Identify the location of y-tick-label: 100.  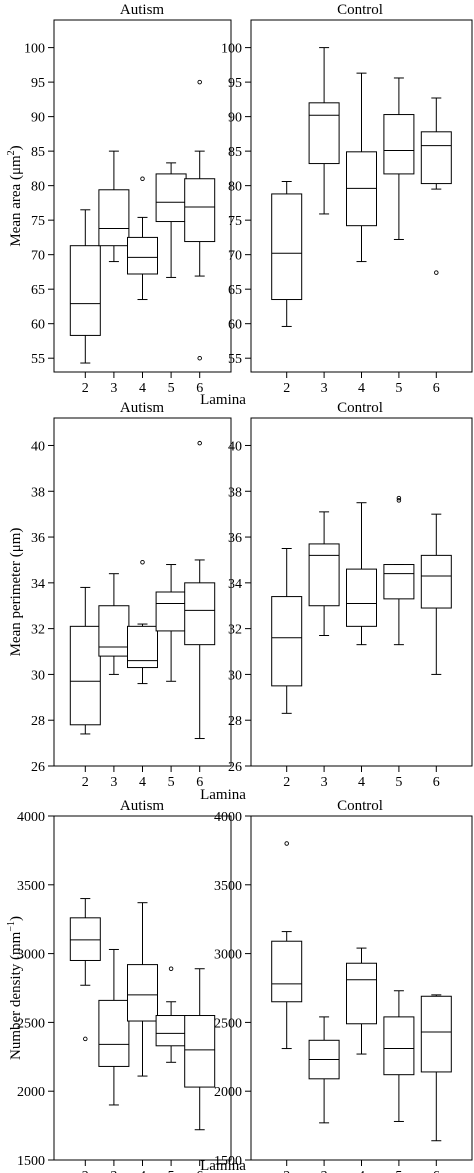
(34, 49).